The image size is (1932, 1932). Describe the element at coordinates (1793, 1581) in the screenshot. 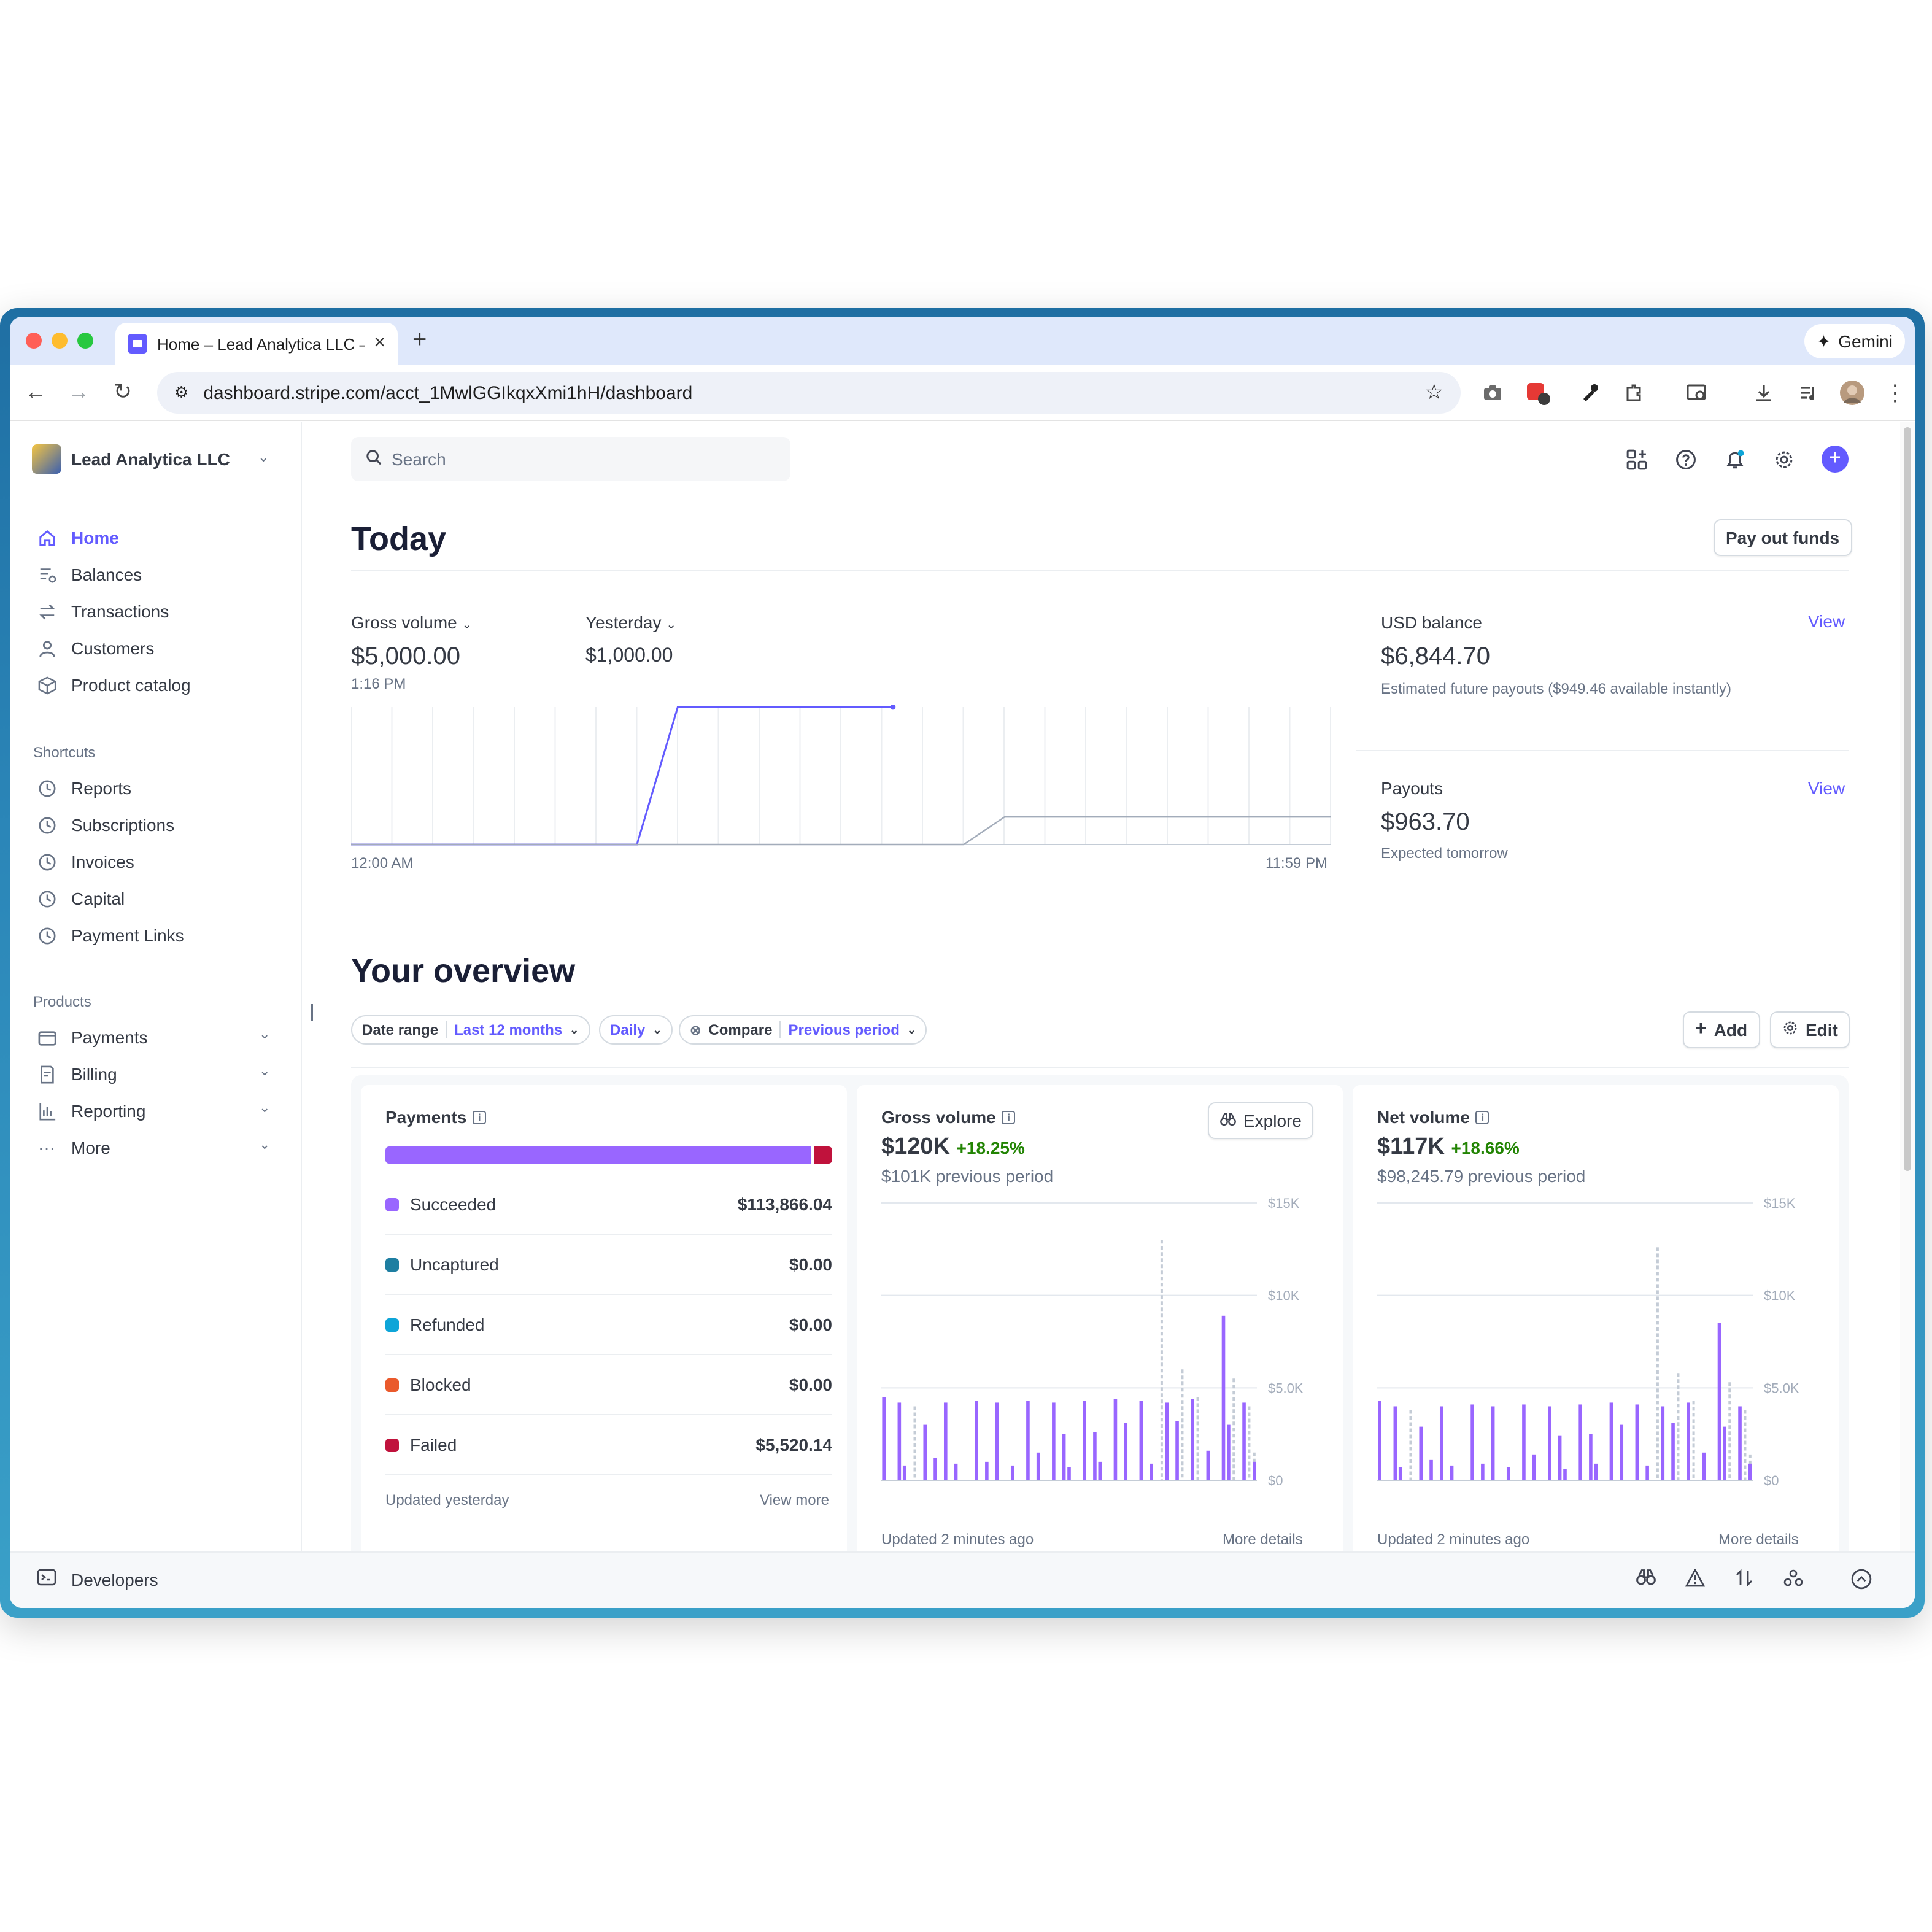

I see `webhooks-icon` at that location.